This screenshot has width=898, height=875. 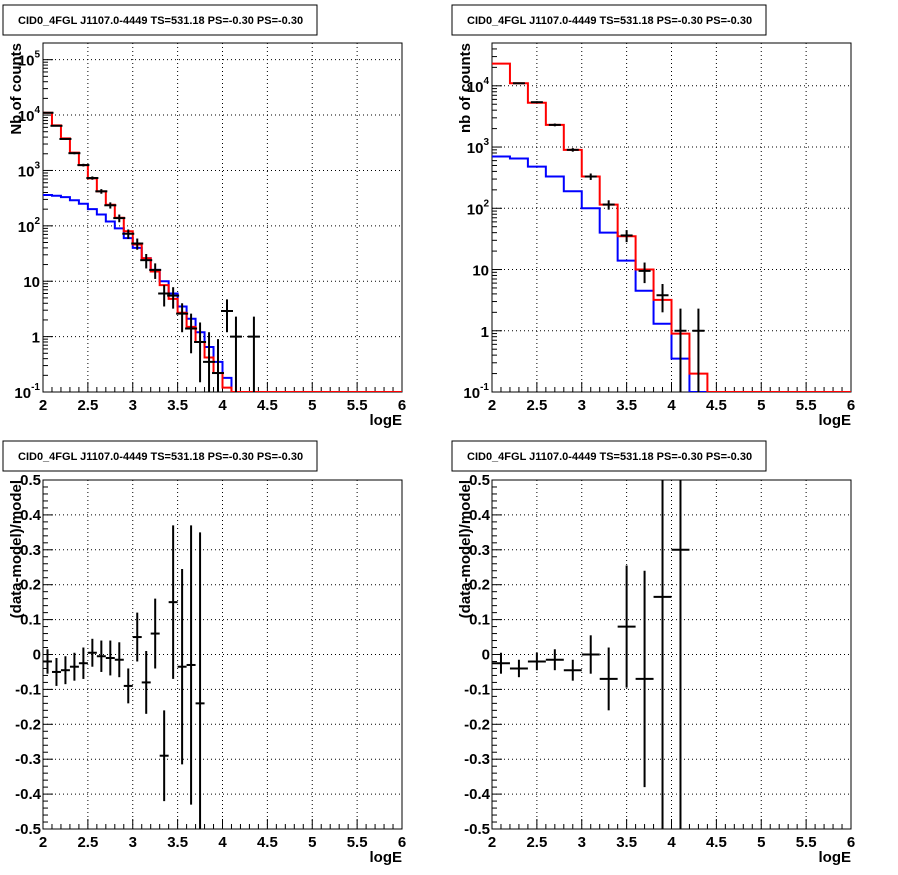 What do you see at coordinates (477, 794) in the screenshot?
I see `y-tick-label: -0.4` at bounding box center [477, 794].